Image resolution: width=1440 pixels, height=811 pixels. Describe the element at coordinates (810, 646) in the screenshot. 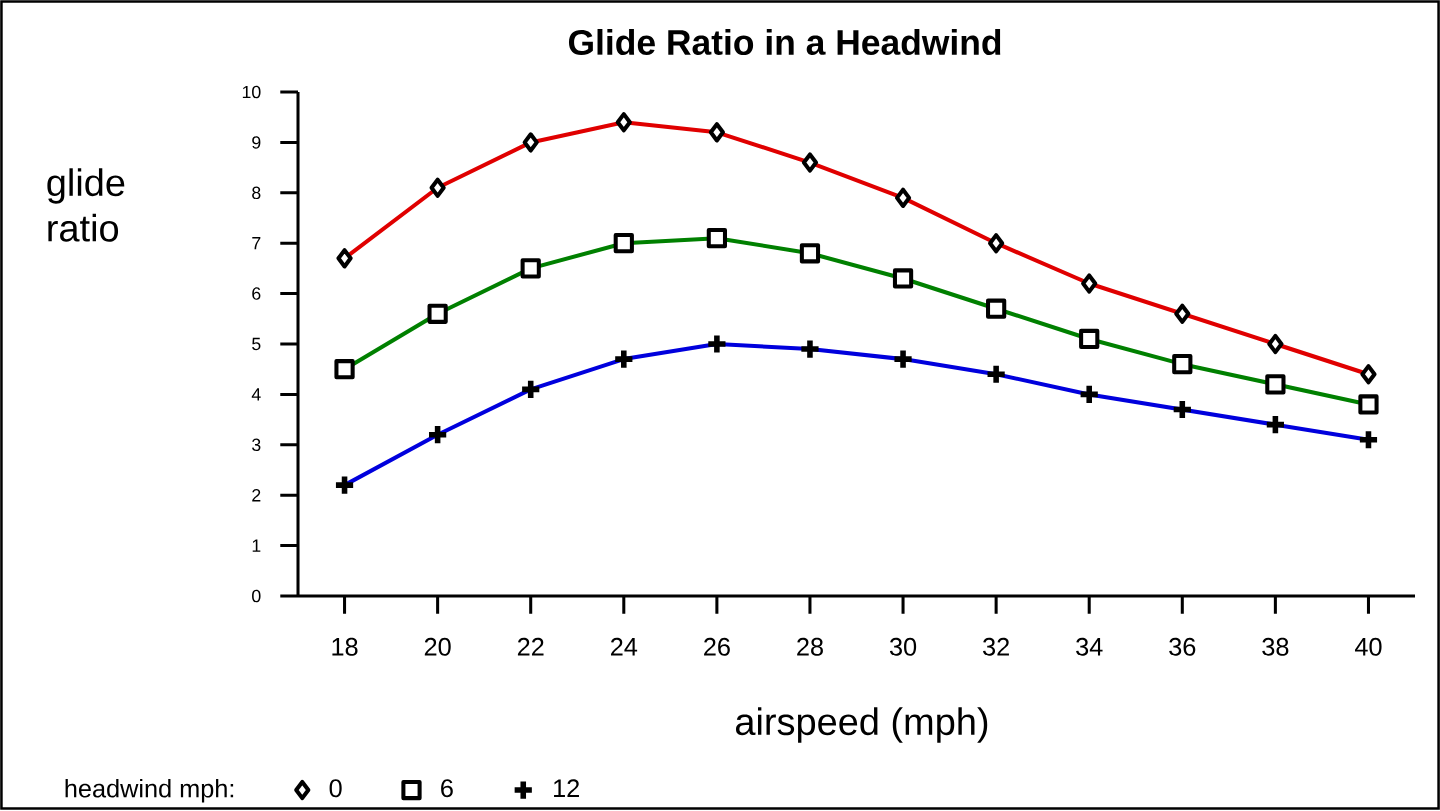

I see `x-tick-label: 28` at that location.